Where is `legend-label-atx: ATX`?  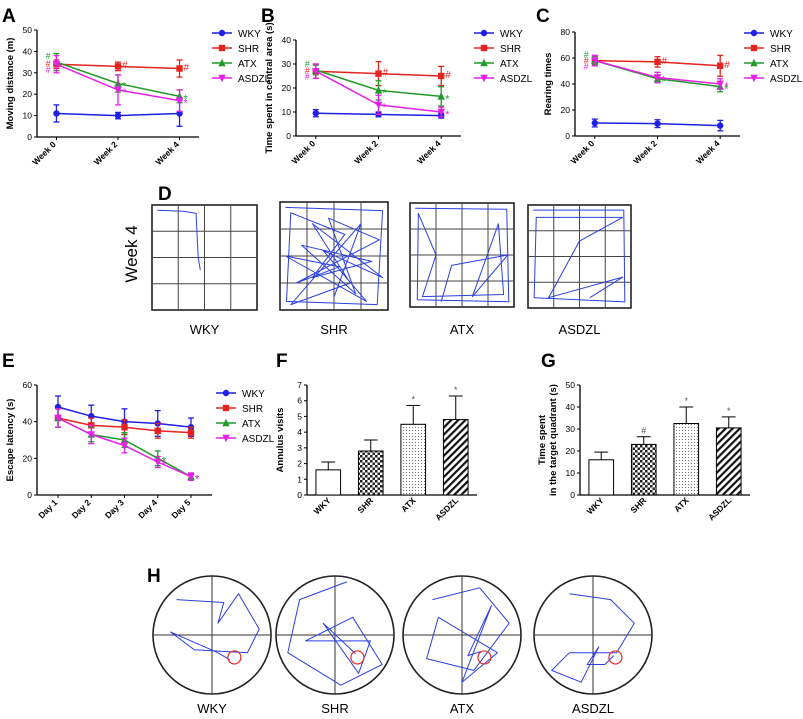 legend-label-atx: ATX is located at coordinates (247, 64).